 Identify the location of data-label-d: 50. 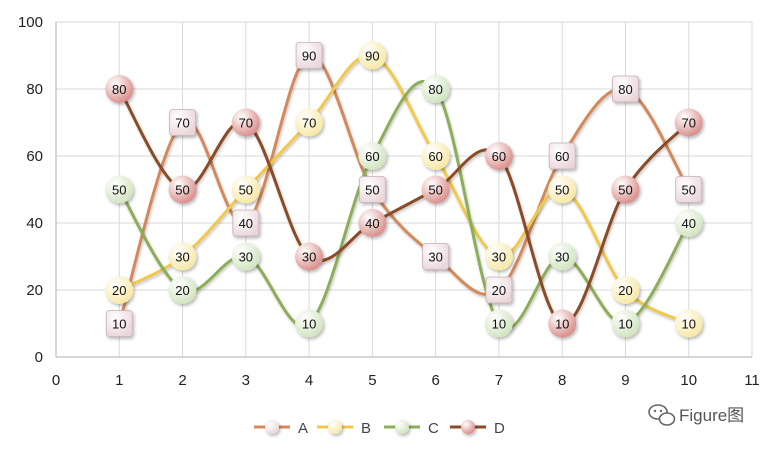
(625, 190).